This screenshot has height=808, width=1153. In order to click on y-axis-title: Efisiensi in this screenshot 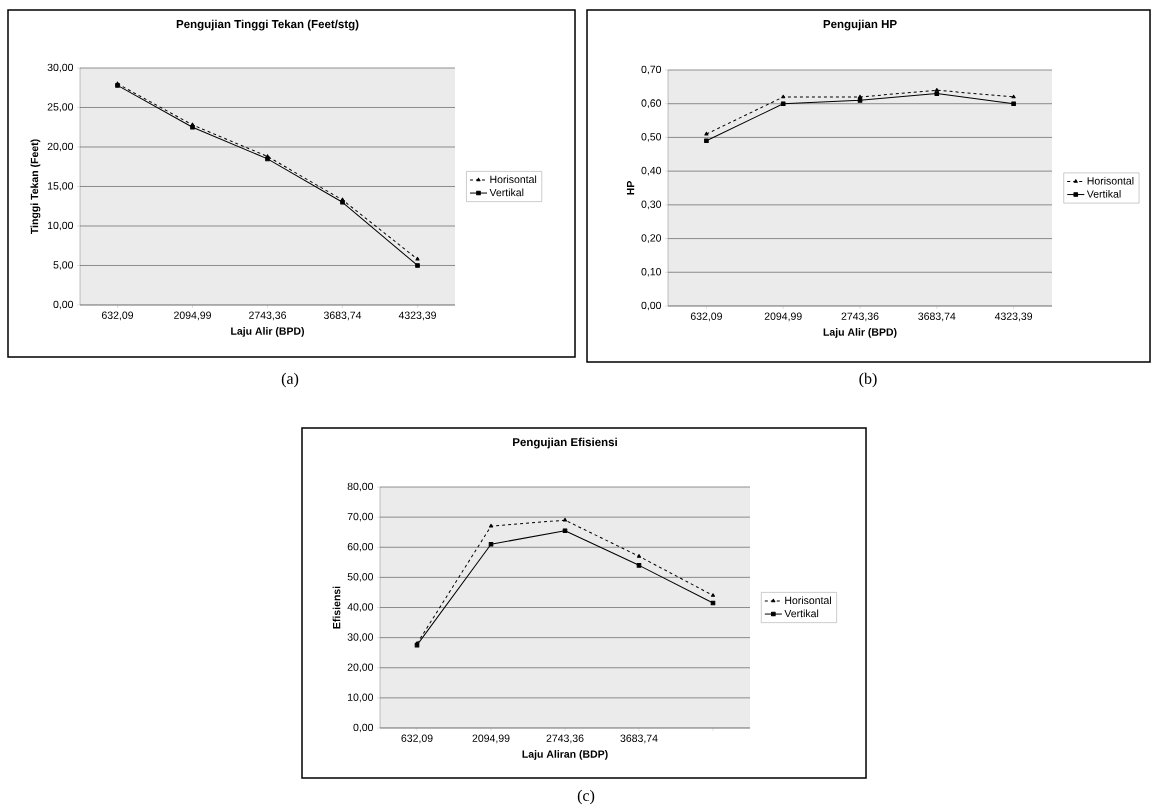, I will do `click(336, 607)`.